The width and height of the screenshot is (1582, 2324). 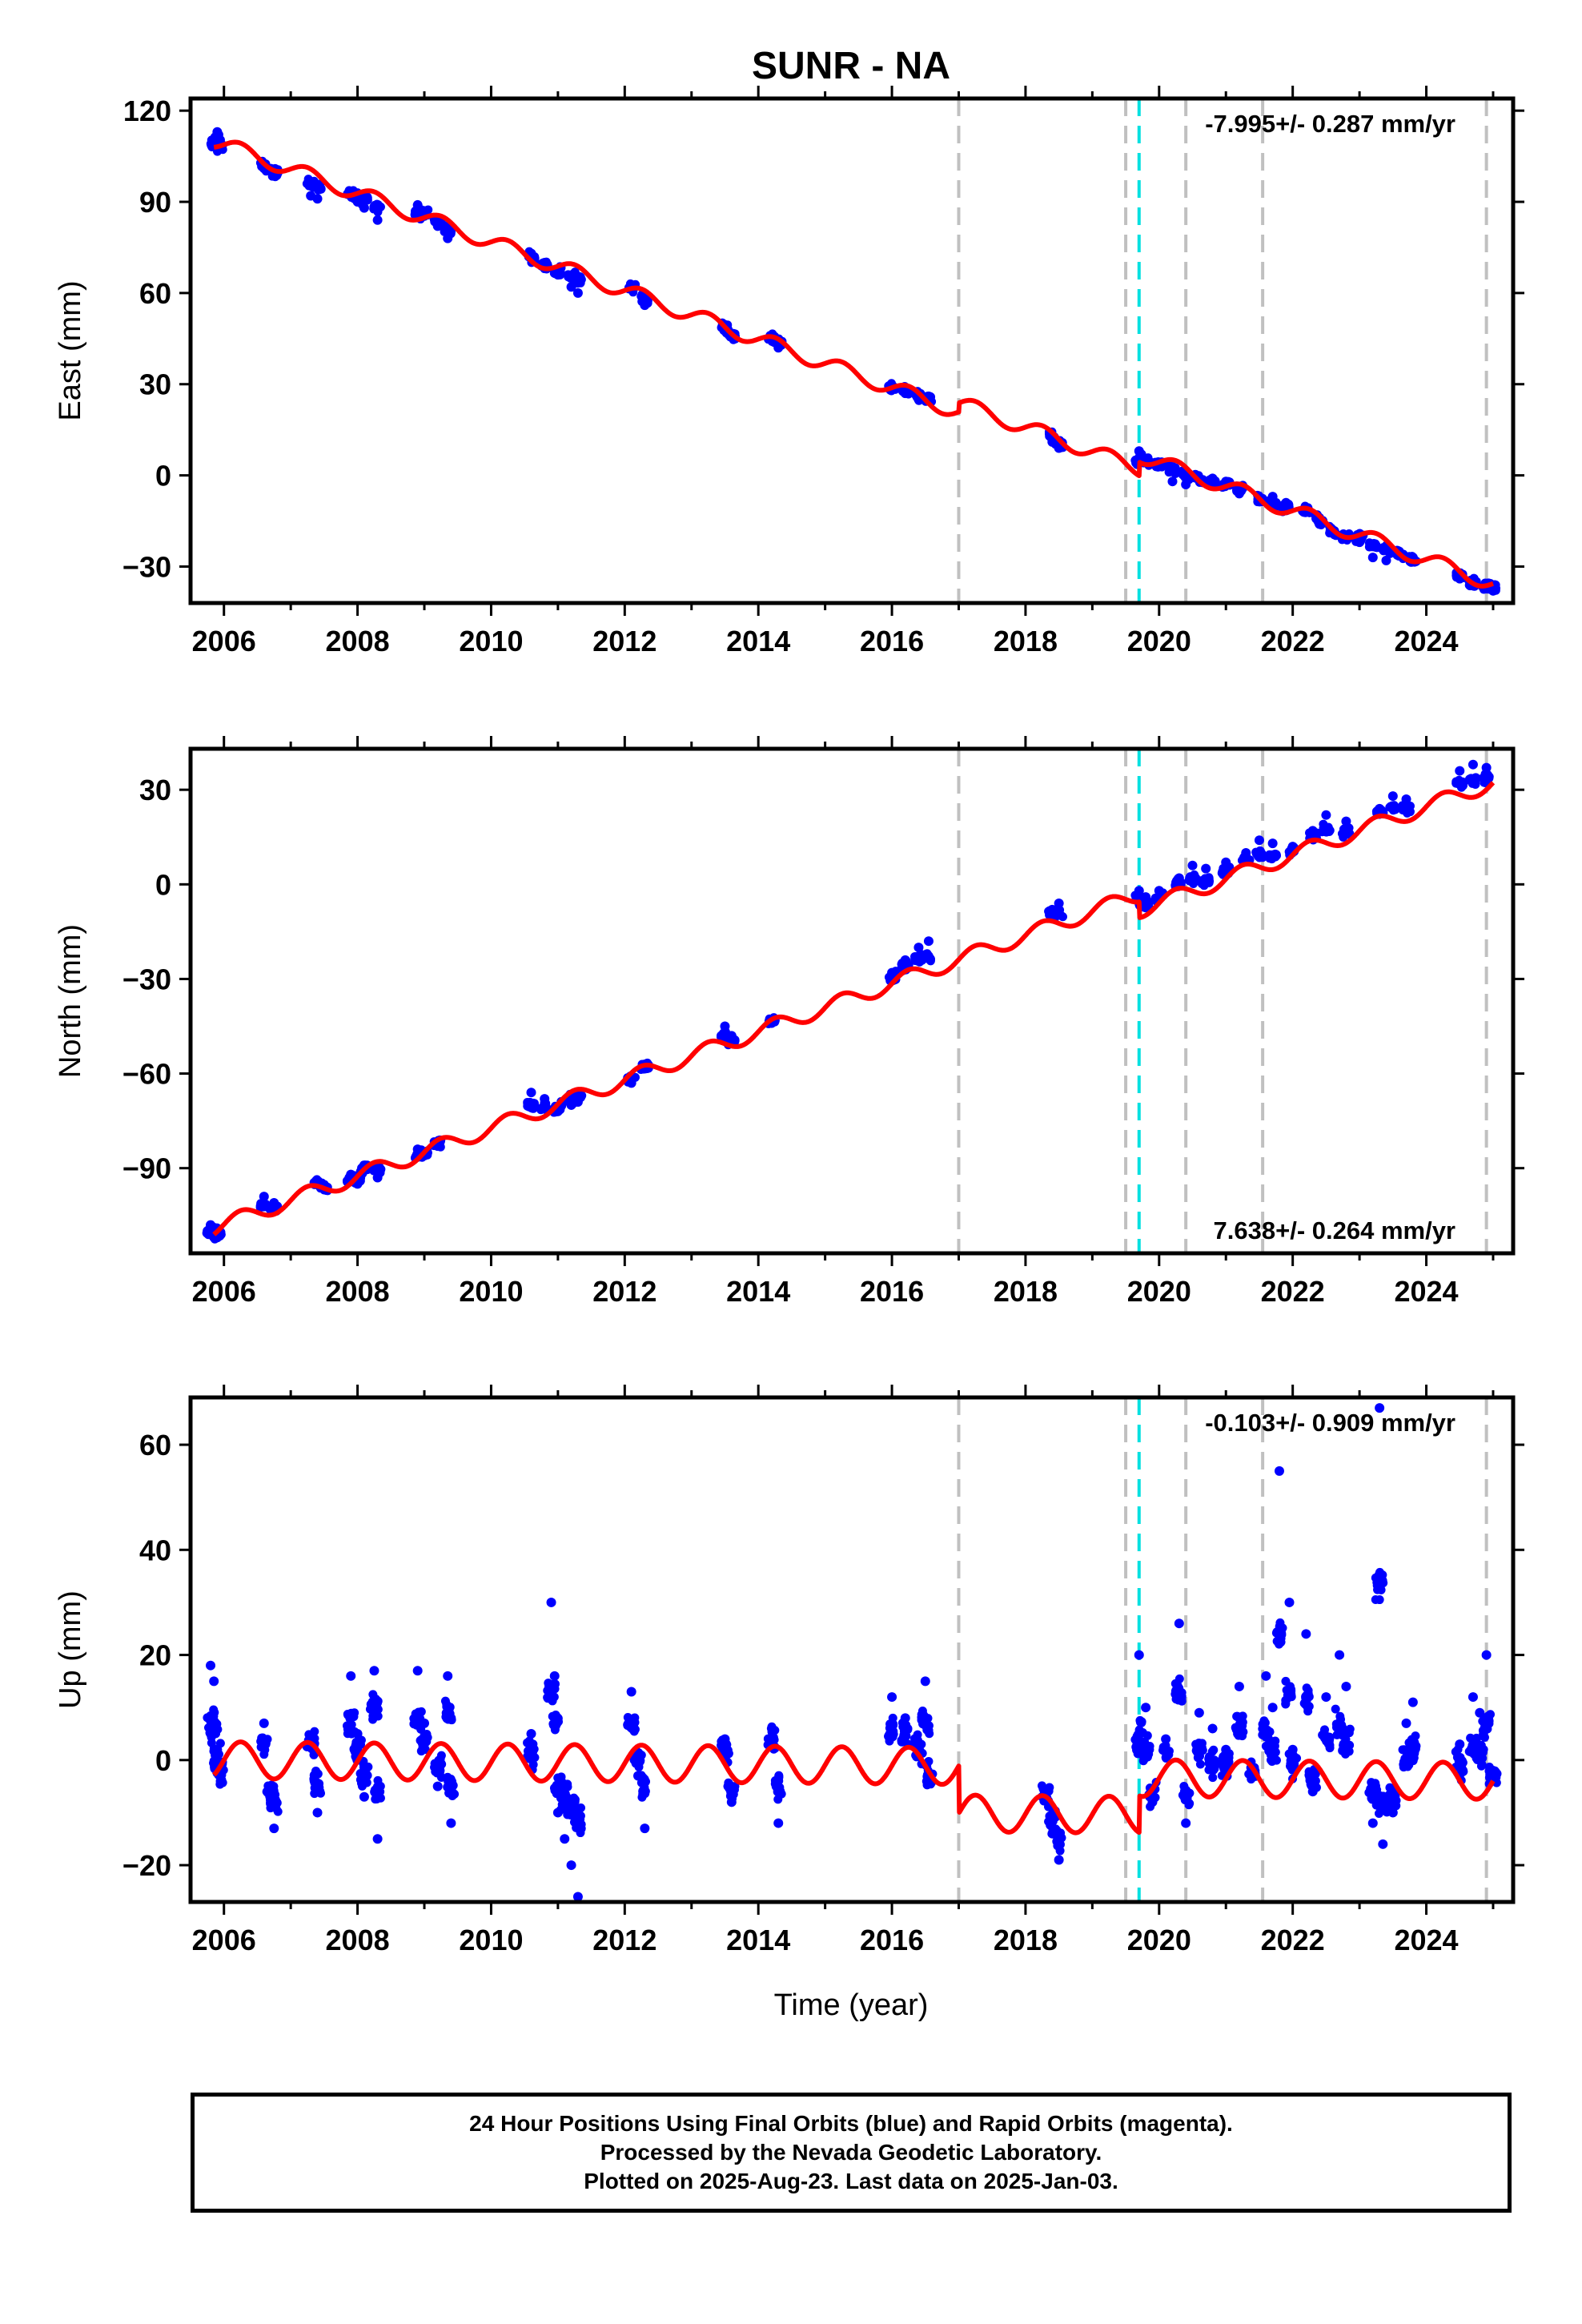 What do you see at coordinates (1293, 1940) in the screenshot?
I see `x-tick-label: 2022` at bounding box center [1293, 1940].